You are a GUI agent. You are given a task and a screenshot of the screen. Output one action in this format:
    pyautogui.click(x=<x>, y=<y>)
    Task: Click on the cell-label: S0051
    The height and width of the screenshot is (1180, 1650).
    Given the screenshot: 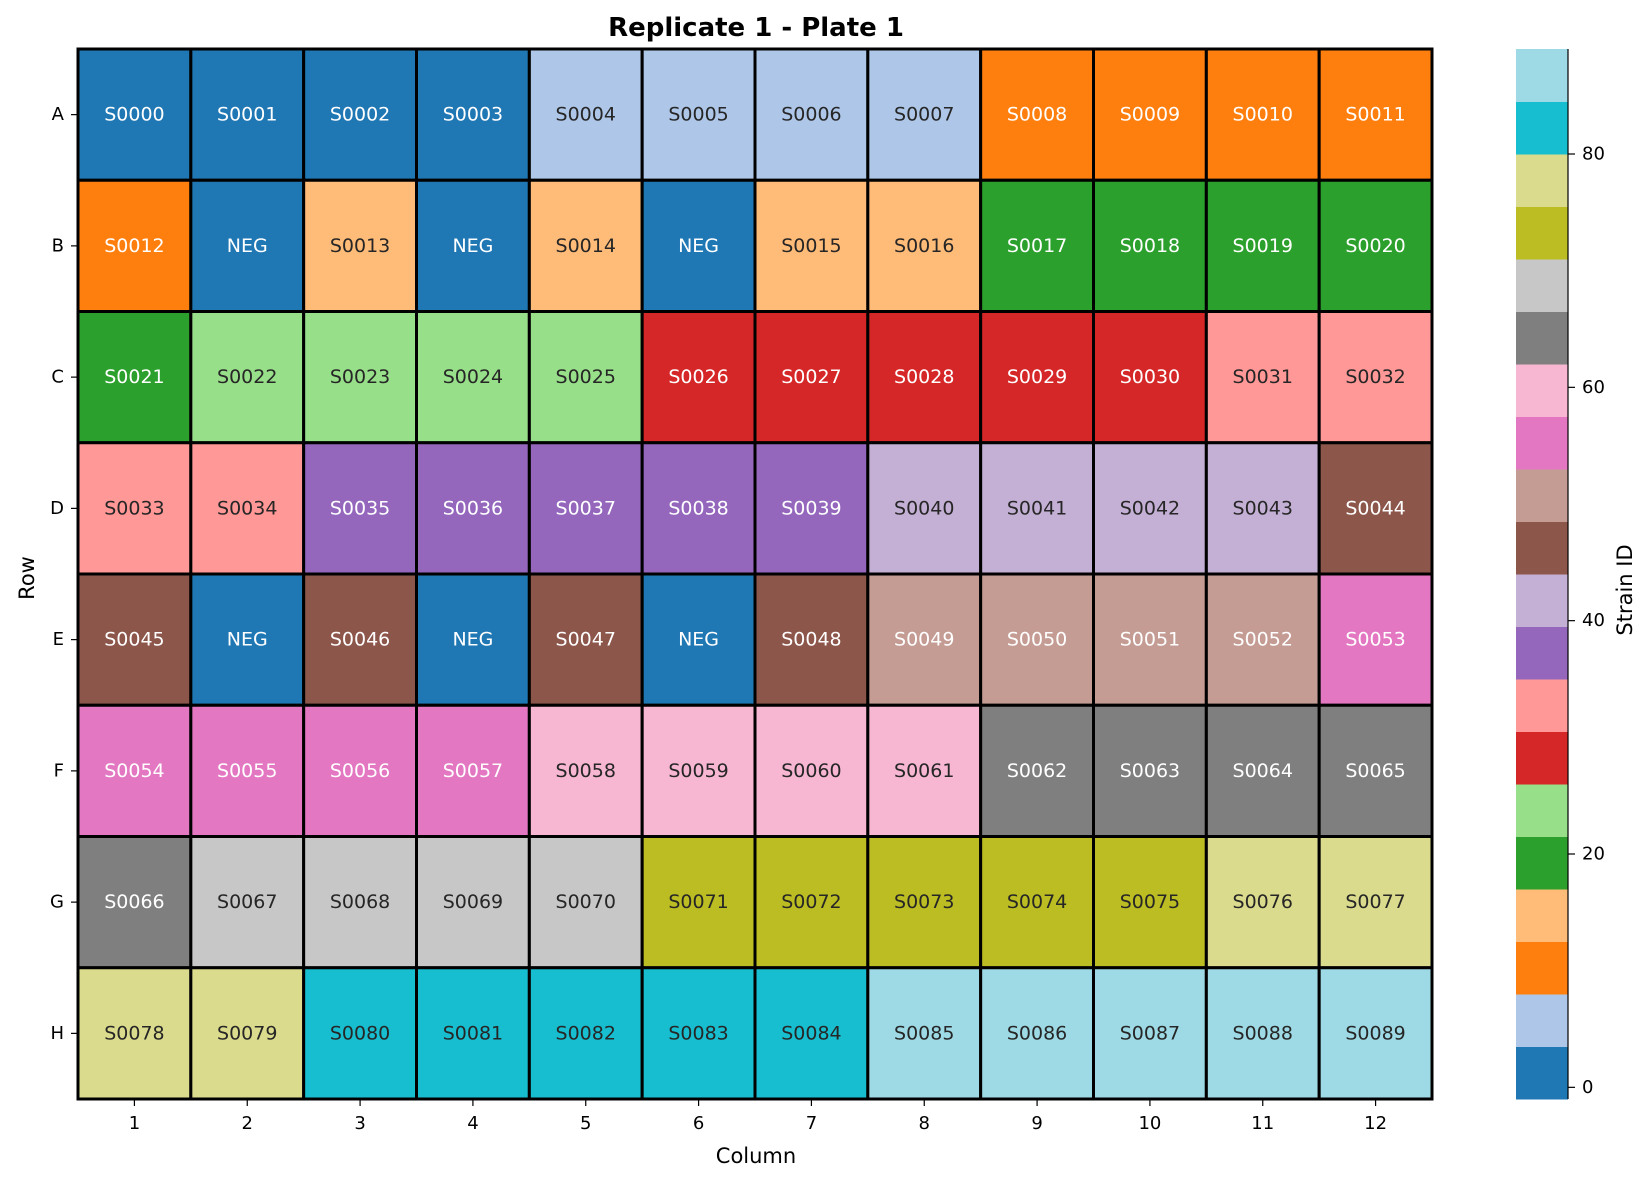 What is the action you would take?
    pyautogui.click(x=1150, y=640)
    